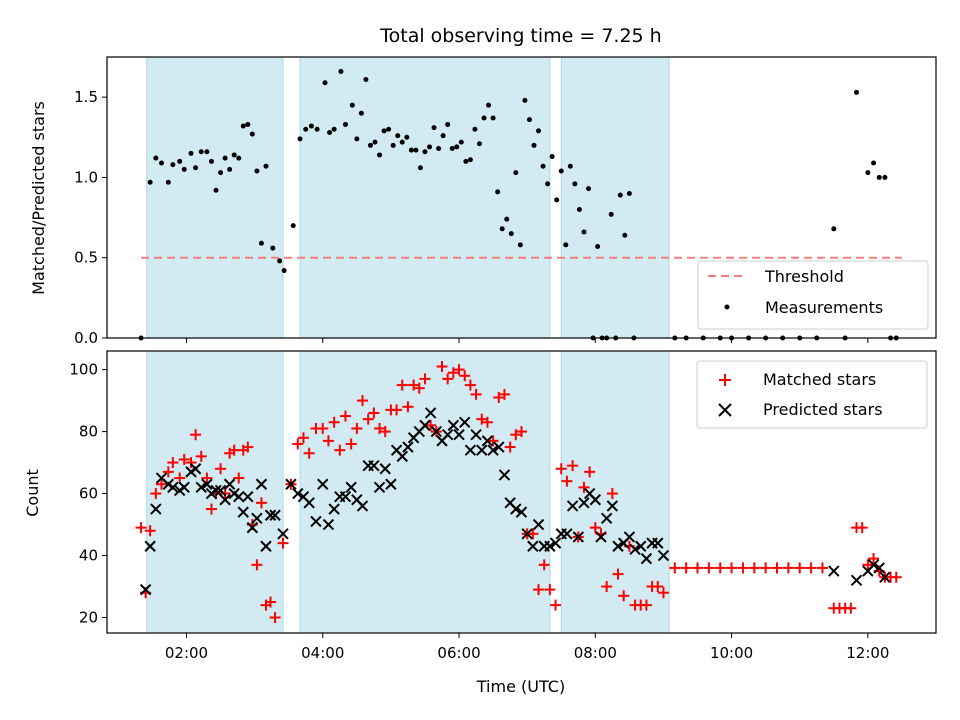  Describe the element at coordinates (812, 394) in the screenshot. I see `bottom-legend: Matched stars Predicted stars` at that location.